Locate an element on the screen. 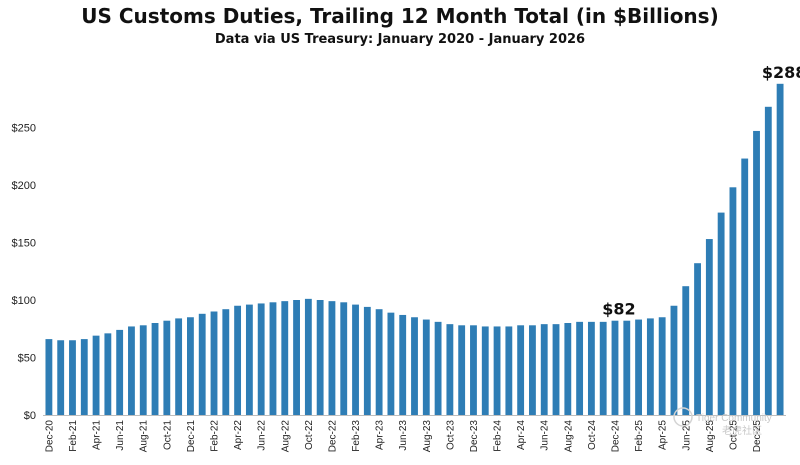 This screenshot has height=465, width=800. x-tick-label: Jun-25 is located at coordinates (686, 435).